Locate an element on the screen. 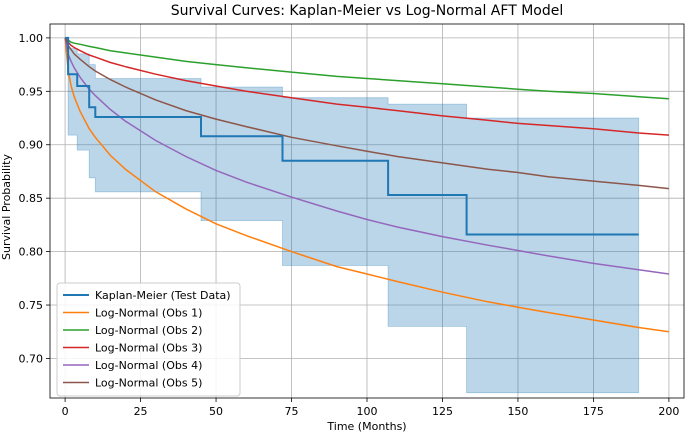 The image size is (685, 441). legend-label: Log-Normal (Obs 4) is located at coordinates (148, 365).